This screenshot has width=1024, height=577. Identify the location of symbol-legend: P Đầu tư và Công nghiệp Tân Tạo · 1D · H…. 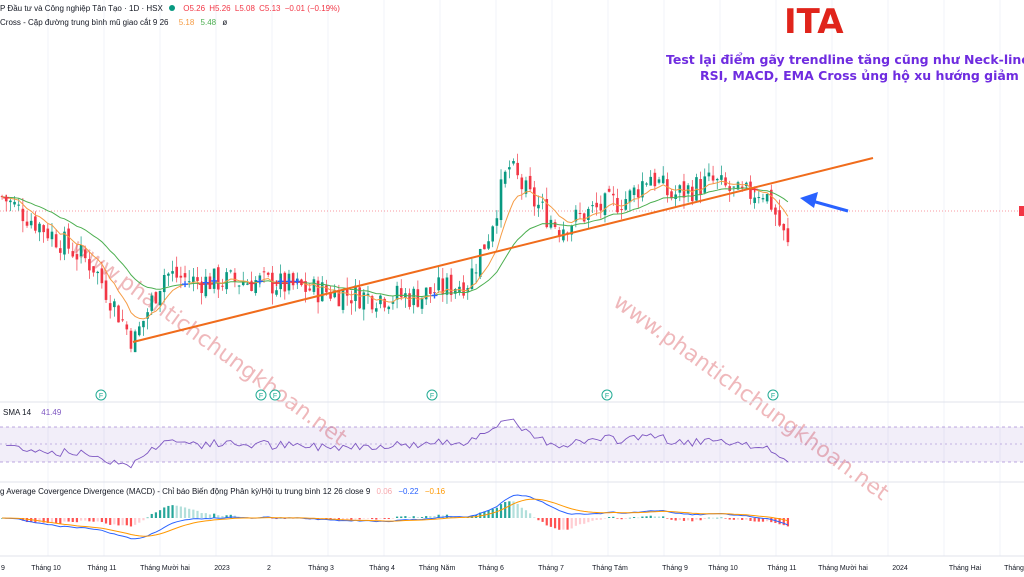
(172, 8).